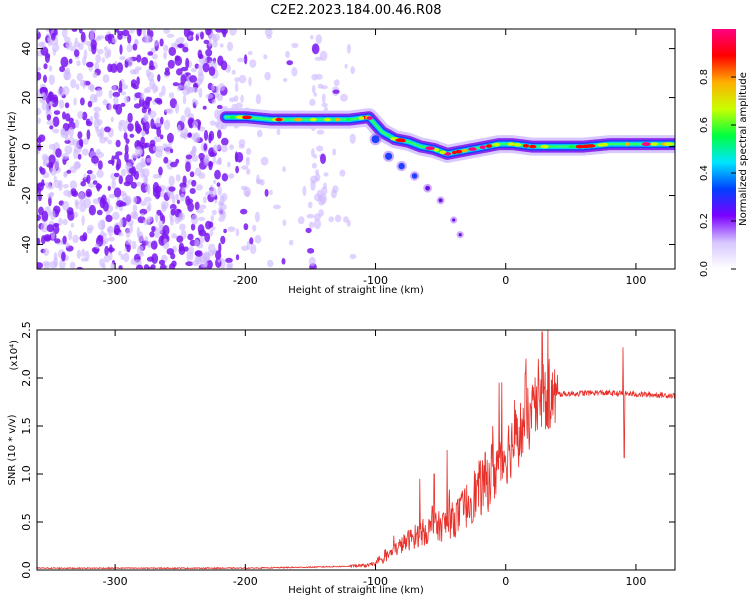 This screenshot has height=600, width=750. Describe the element at coordinates (505, 280) in the screenshot. I see `x-tick-label: 0` at that location.